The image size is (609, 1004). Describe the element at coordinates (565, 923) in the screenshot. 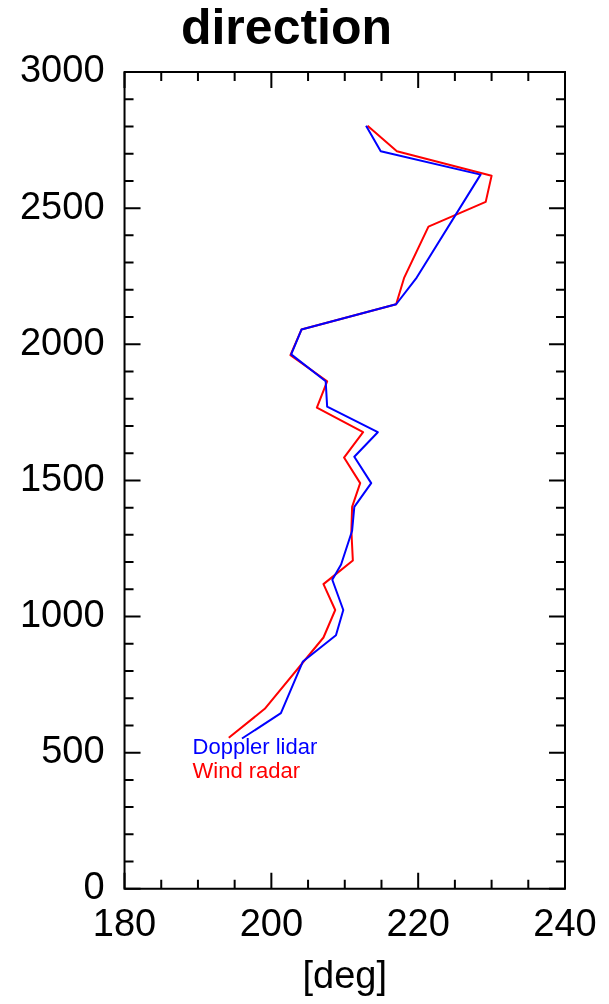

I see `x-tick-label: 240` at that location.